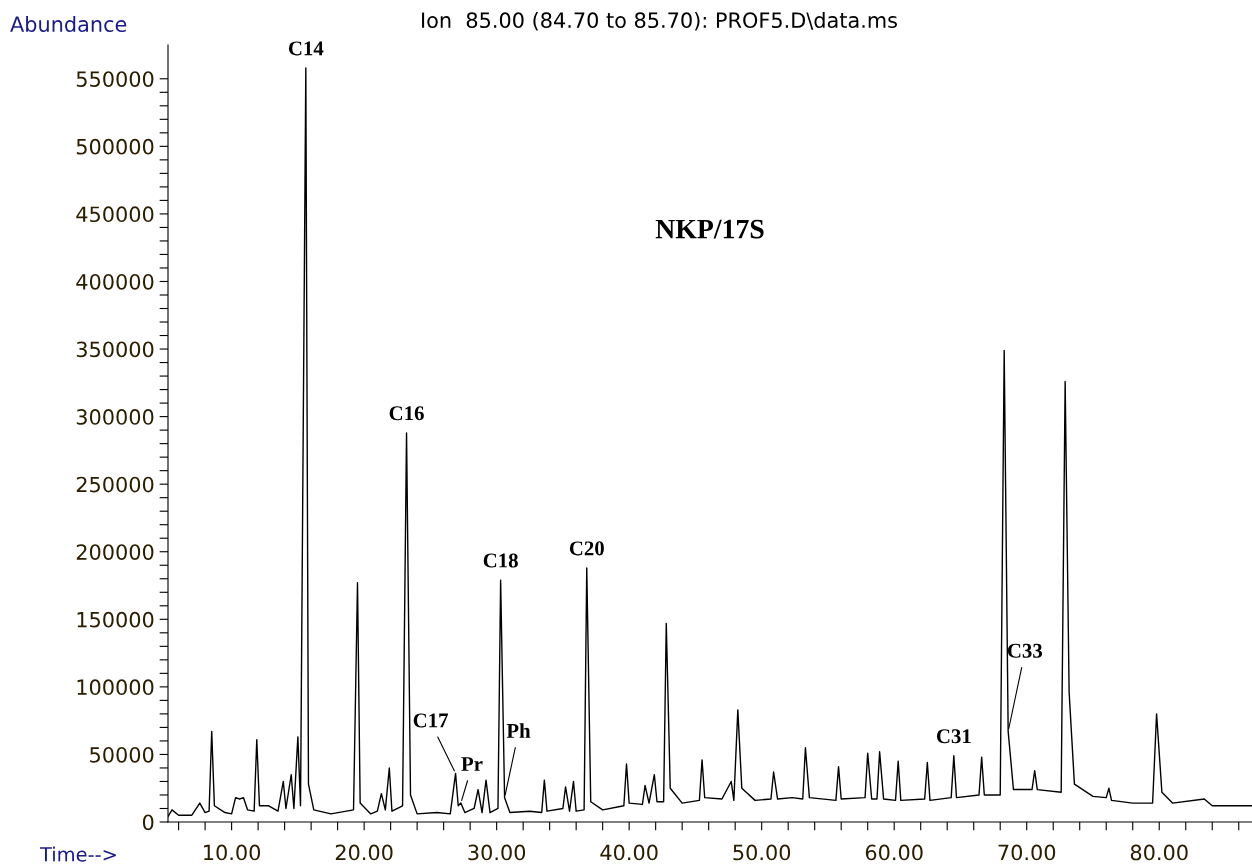 This screenshot has width=1252, height=866. What do you see at coordinates (500, 560) in the screenshot?
I see `annotation: C18` at bounding box center [500, 560].